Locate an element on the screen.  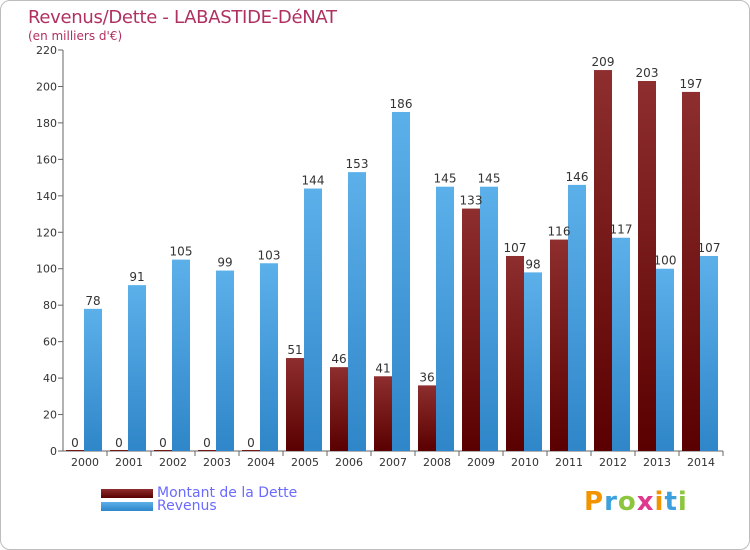
x-tick-label: 2001 is located at coordinates (129, 462).